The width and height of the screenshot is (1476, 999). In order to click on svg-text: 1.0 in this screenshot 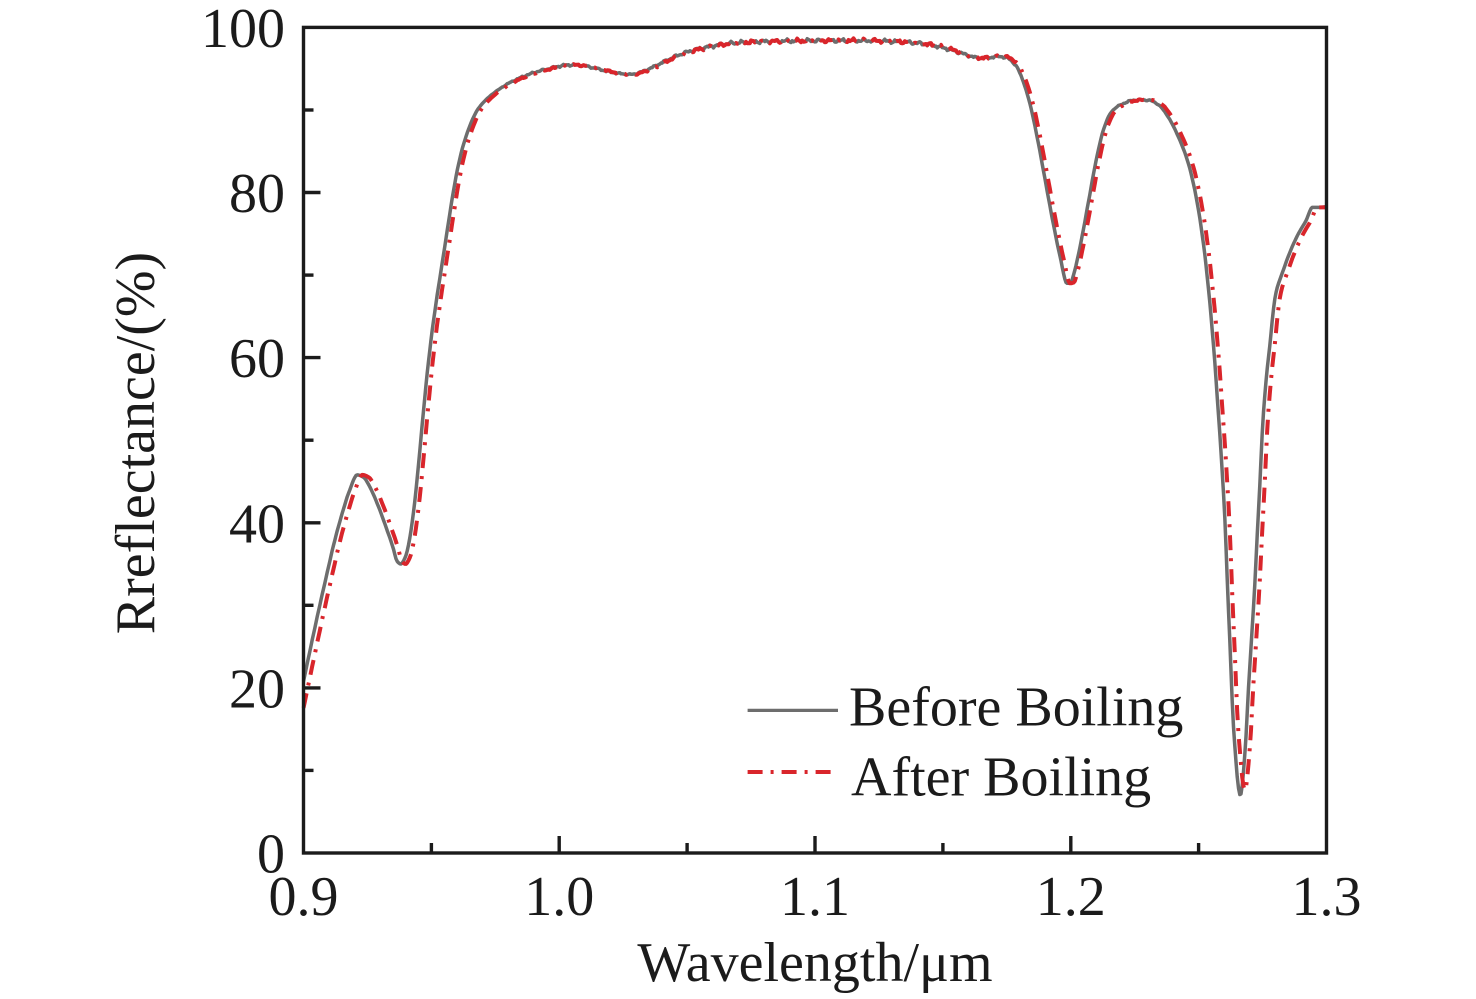, I will do `click(559, 897)`.